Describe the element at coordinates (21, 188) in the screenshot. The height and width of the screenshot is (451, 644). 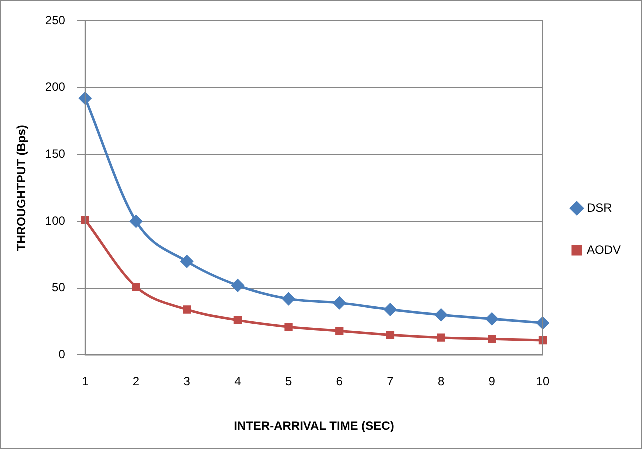
I see `y-axis-title: THROUGHTPUT (Bps)` at that location.